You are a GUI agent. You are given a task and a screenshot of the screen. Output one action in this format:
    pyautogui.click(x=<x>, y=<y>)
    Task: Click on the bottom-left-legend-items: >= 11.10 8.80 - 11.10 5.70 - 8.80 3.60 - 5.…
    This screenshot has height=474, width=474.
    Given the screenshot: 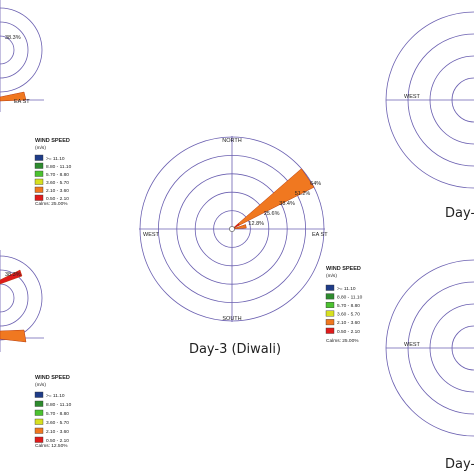 What is the action you would take?
    pyautogui.click(x=53, y=417)
    